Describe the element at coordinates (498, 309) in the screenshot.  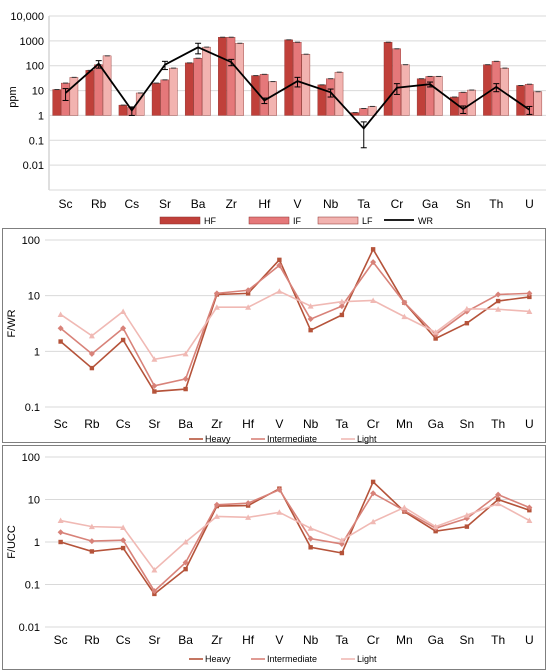
I see `point-light-th` at that location.